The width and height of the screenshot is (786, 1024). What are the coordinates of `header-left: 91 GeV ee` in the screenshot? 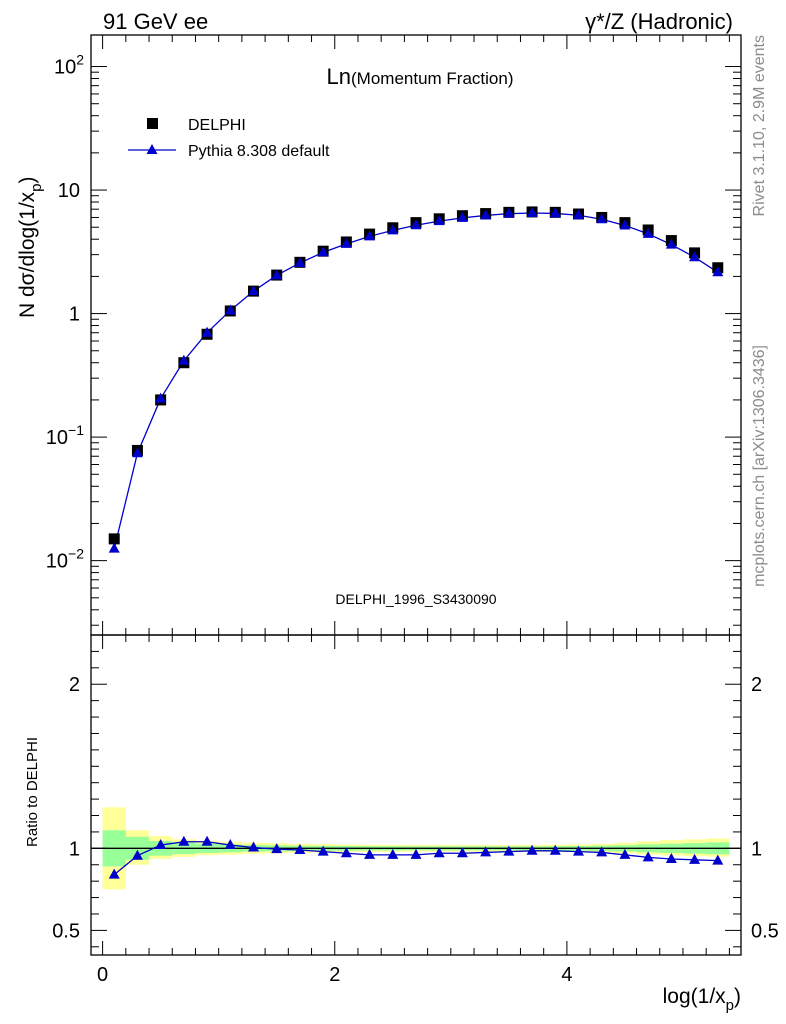 It's located at (155, 21).